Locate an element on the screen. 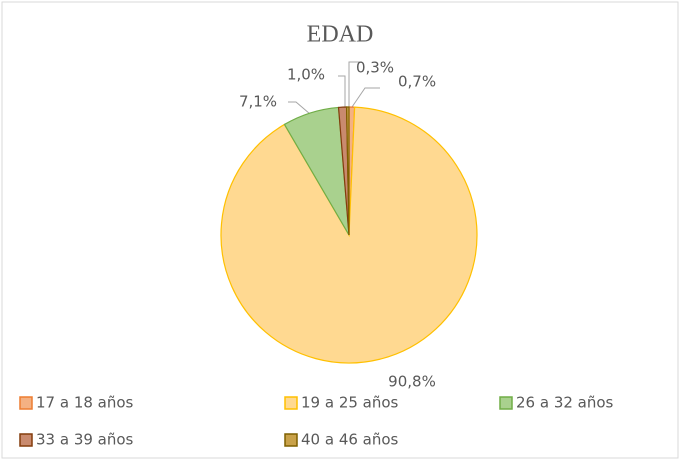  legend-label: 33 a 39 años is located at coordinates (85, 440).